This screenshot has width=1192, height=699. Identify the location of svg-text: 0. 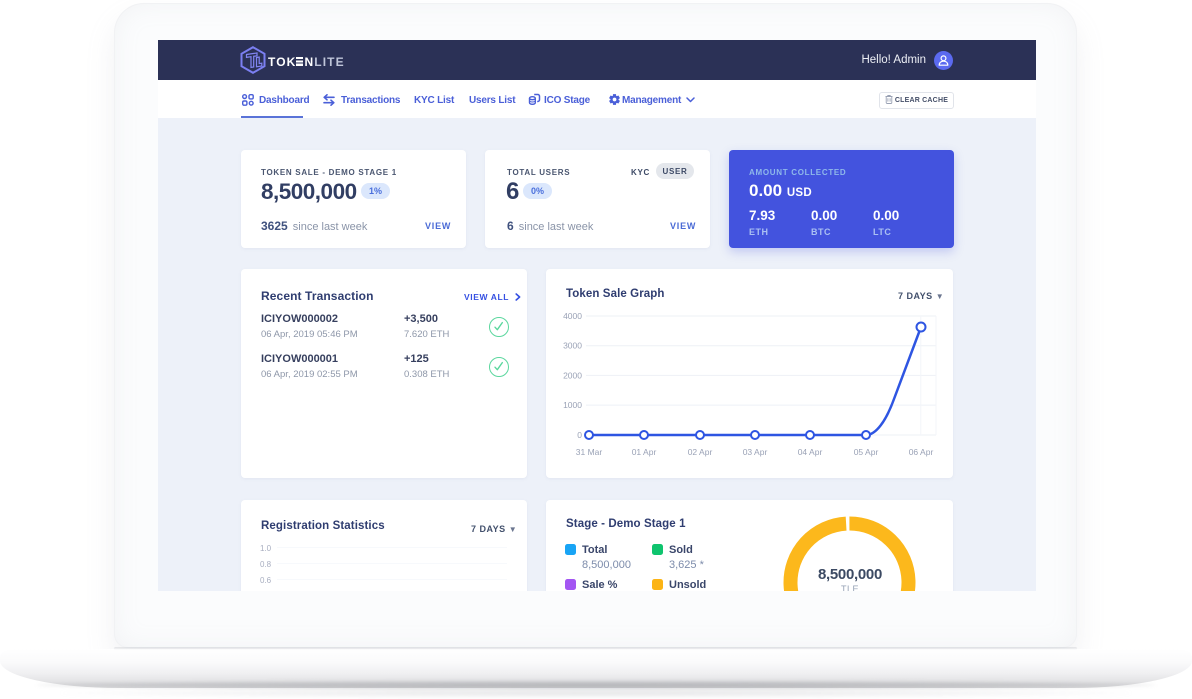
(579, 435).